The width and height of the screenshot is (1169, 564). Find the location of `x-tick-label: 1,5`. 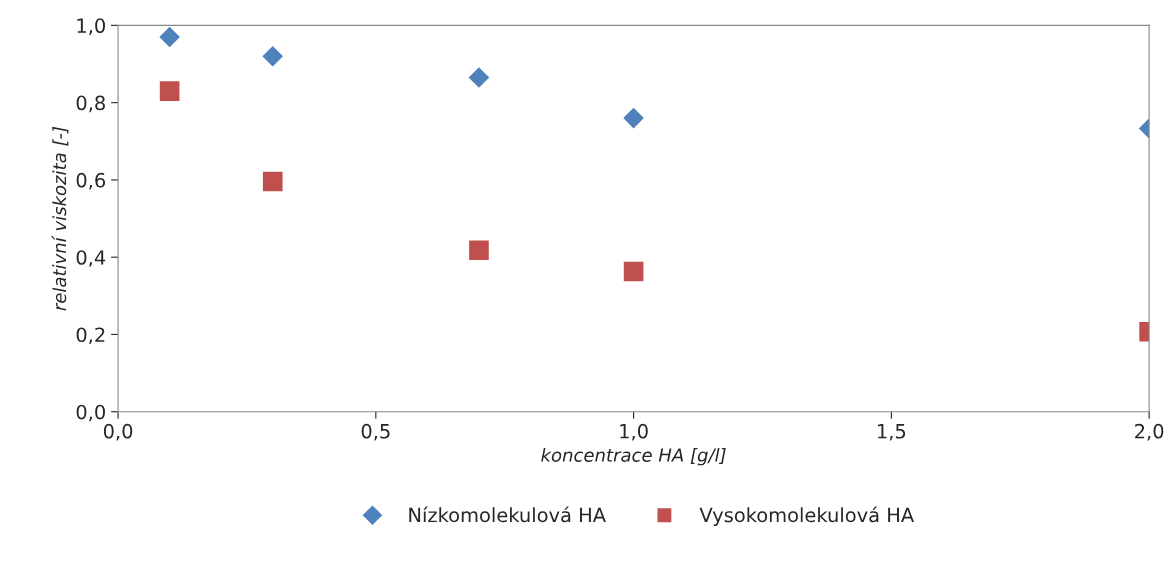

x-tick-label: 1,5 is located at coordinates (892, 432).